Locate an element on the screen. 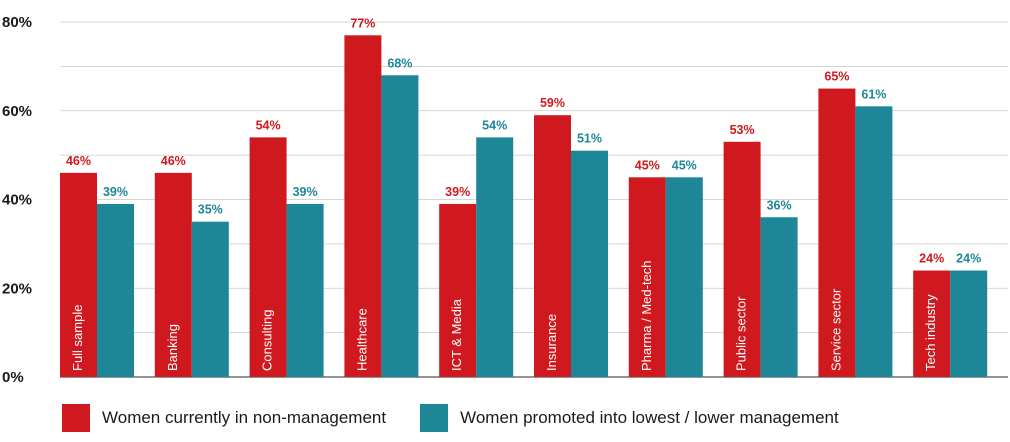 The height and width of the screenshot is (442, 1010). data-label: 68% is located at coordinates (399, 63).